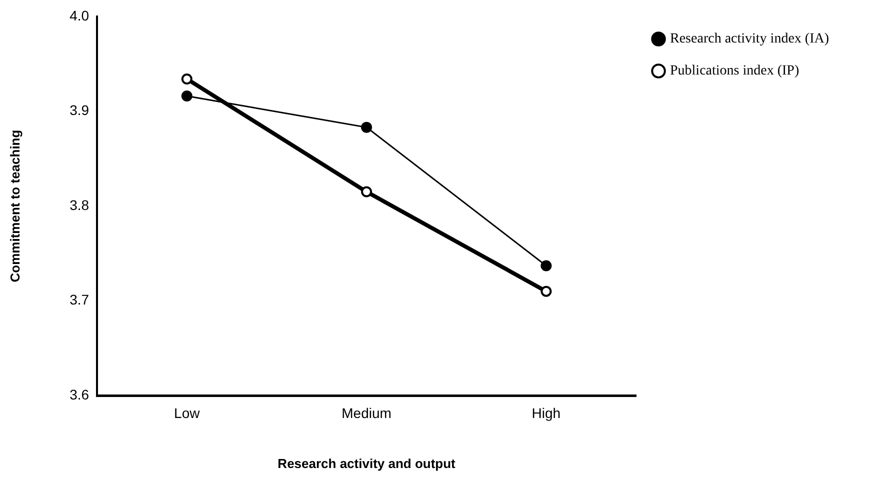 This screenshot has width=879, height=480. Describe the element at coordinates (80, 204) in the screenshot. I see `y-tick-label: 3.8` at that location.